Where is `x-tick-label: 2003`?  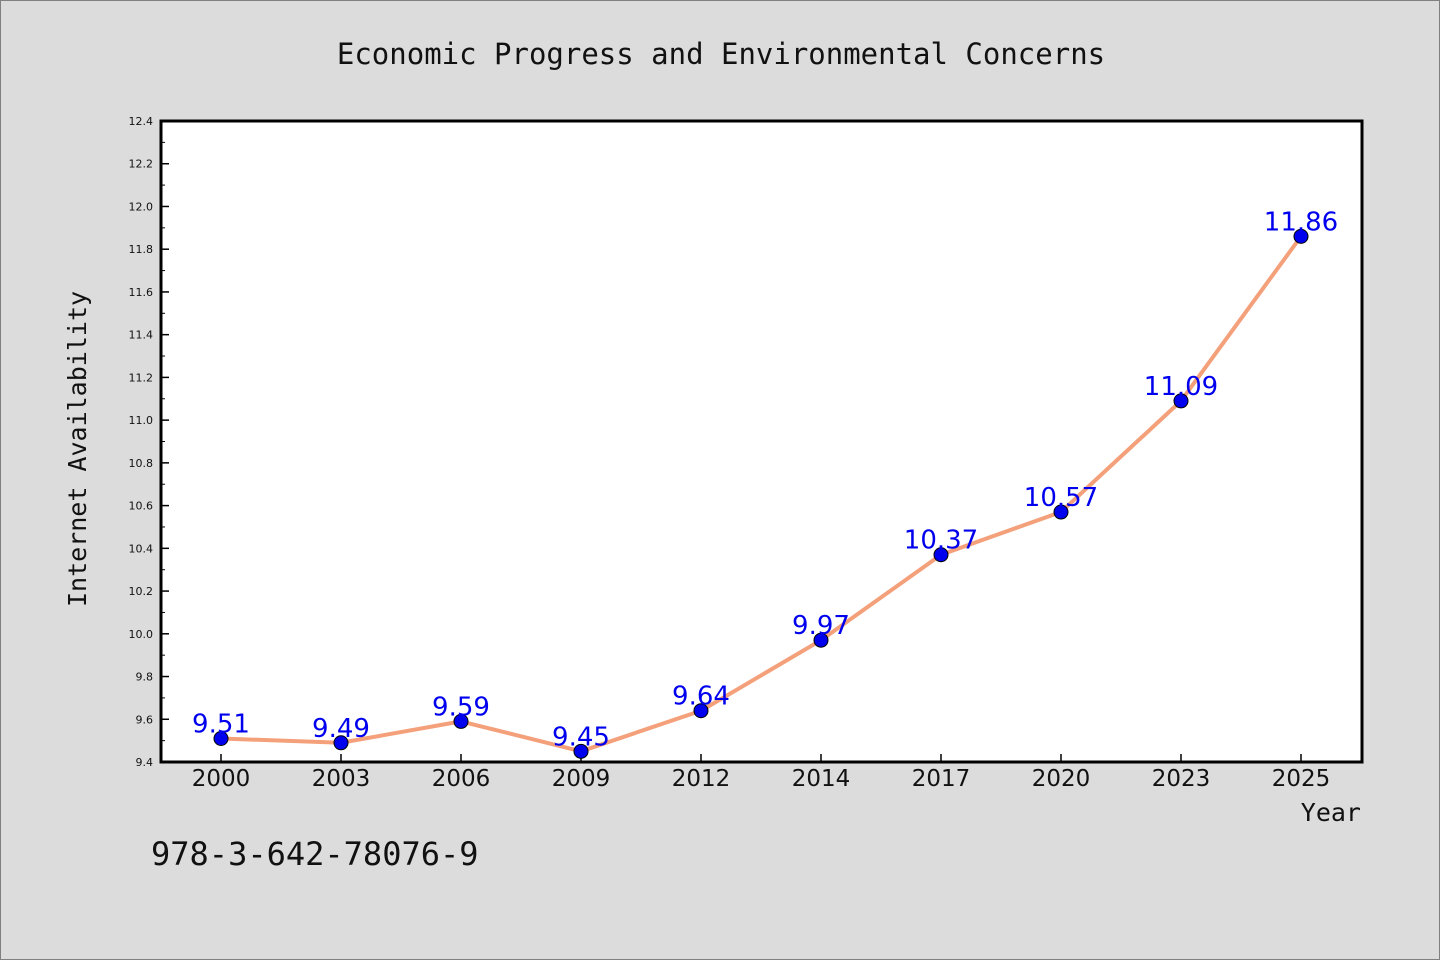 x-tick-label: 2003 is located at coordinates (341, 779).